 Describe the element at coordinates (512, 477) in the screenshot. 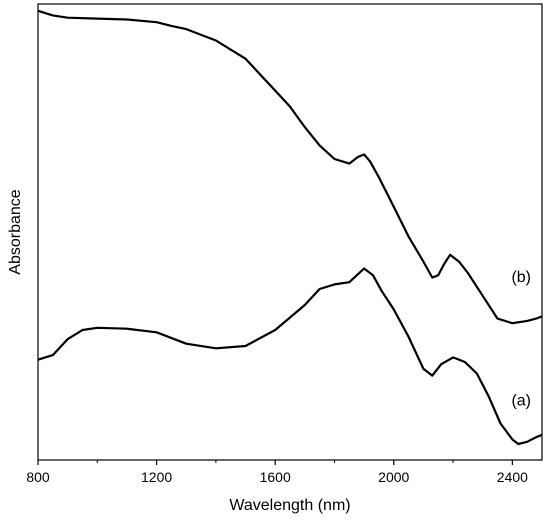

I see `x-tick-label: 2400` at that location.